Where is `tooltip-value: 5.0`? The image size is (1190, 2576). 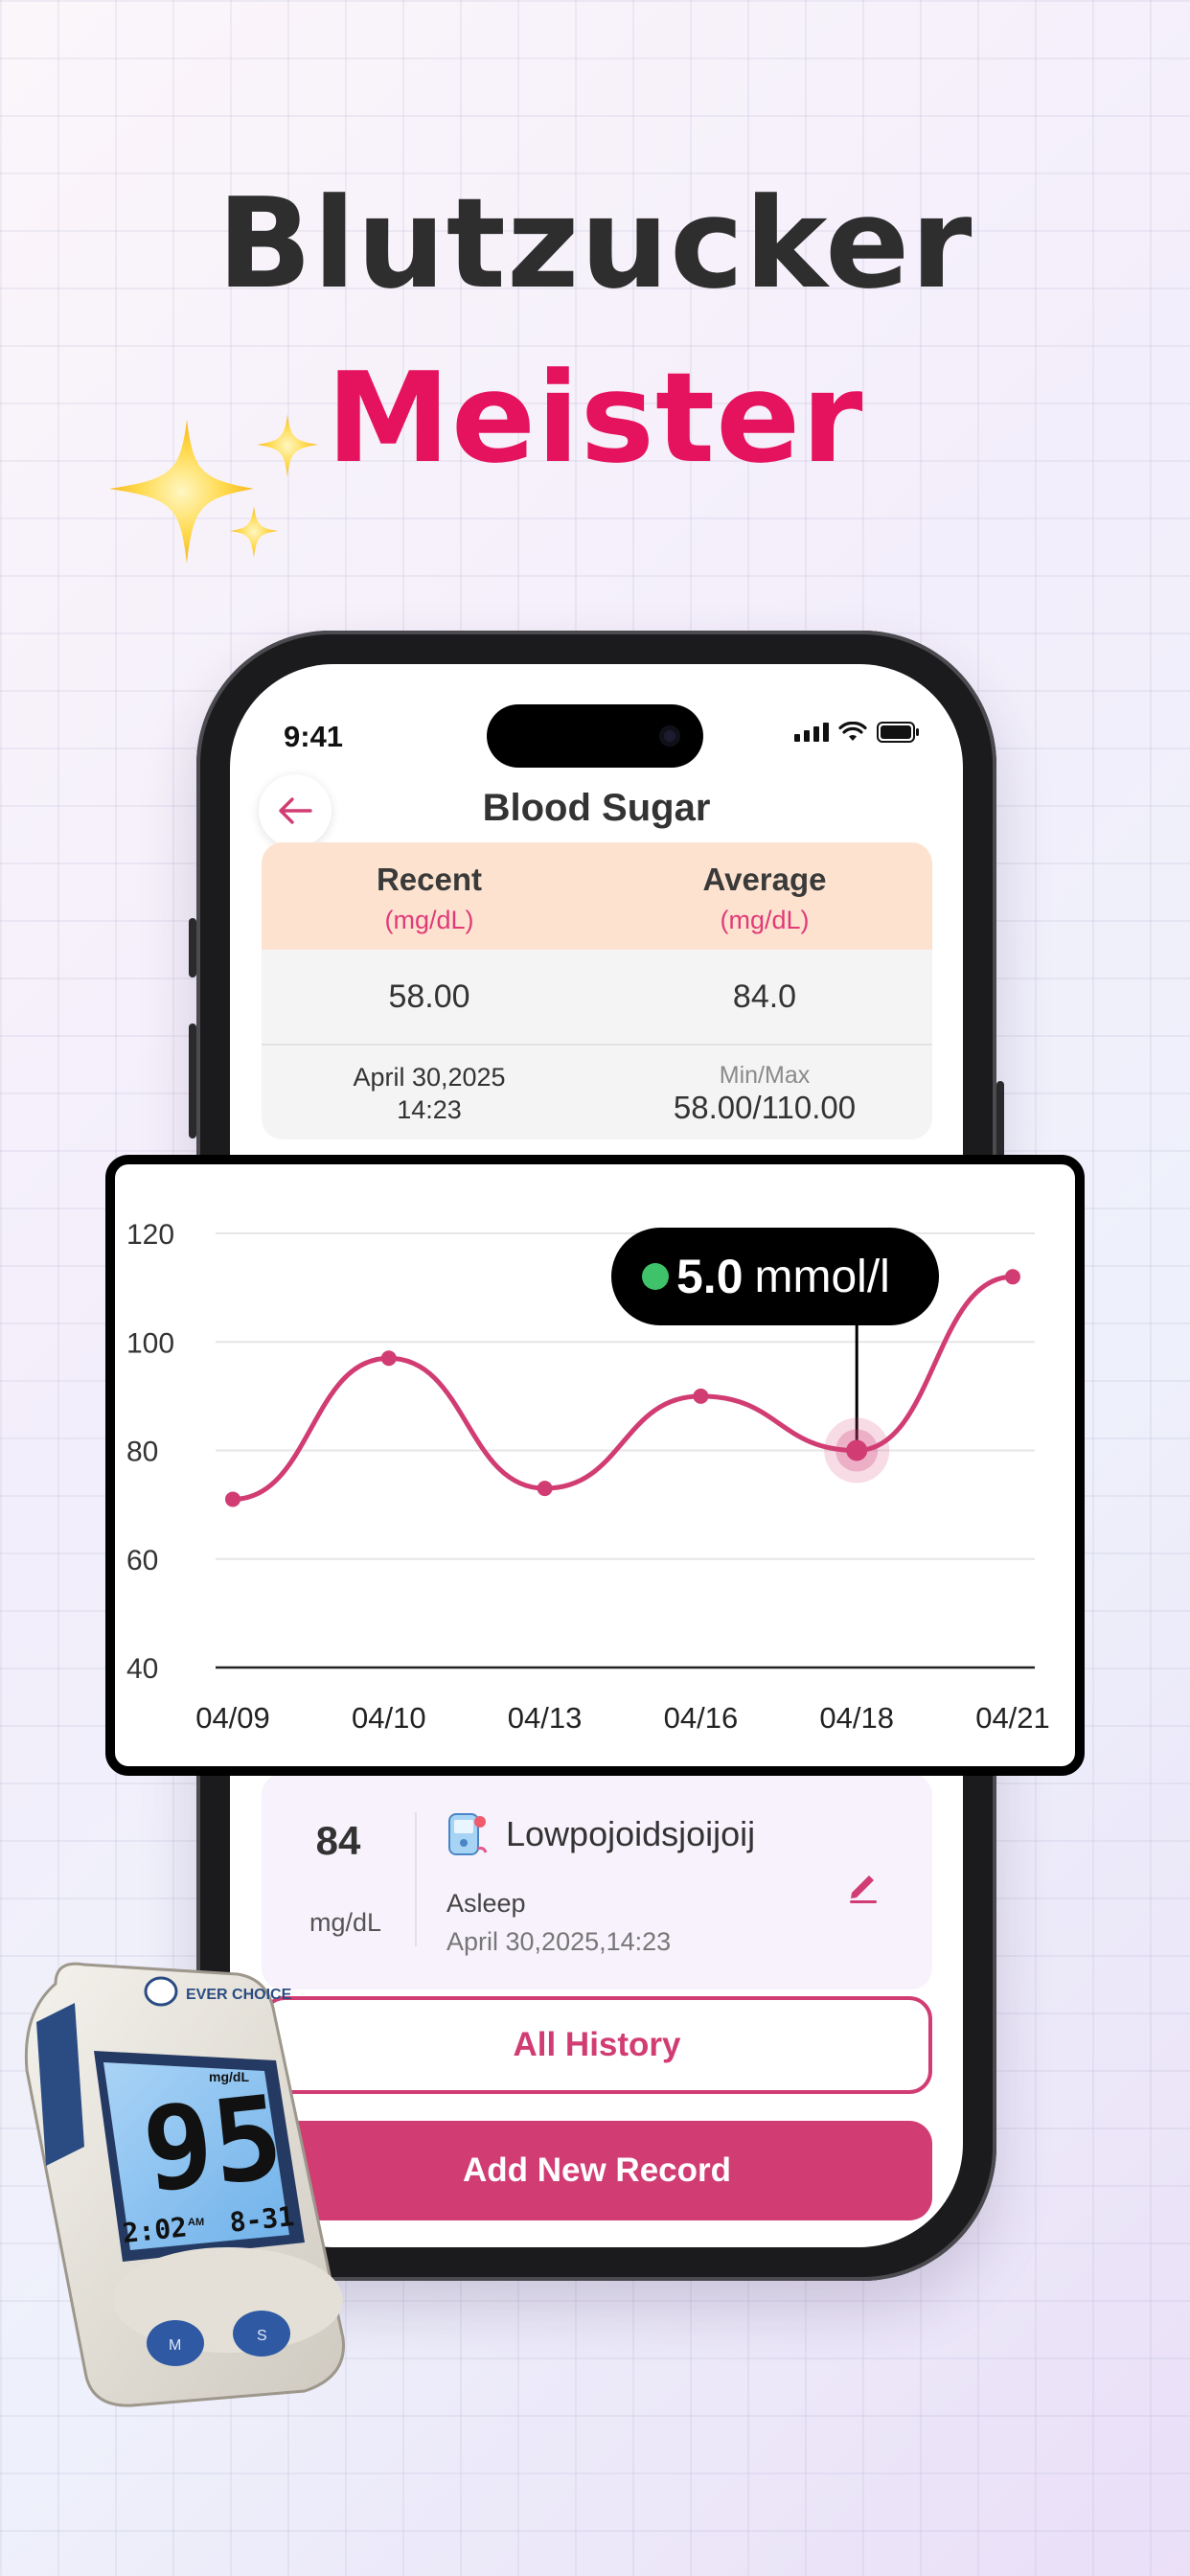
tooltip-value: 5.0 is located at coordinates (710, 1276).